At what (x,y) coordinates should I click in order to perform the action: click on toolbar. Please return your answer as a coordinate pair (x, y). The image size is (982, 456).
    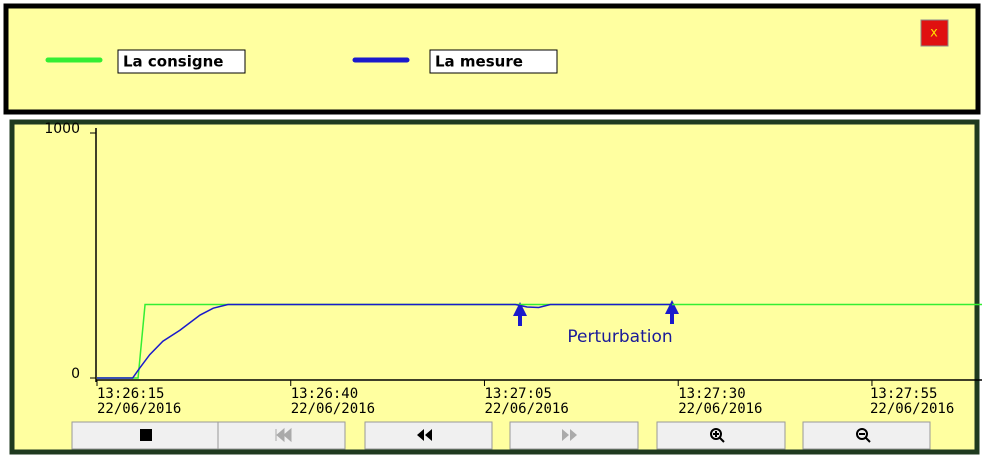
    Looking at the image, I should click on (501, 435).